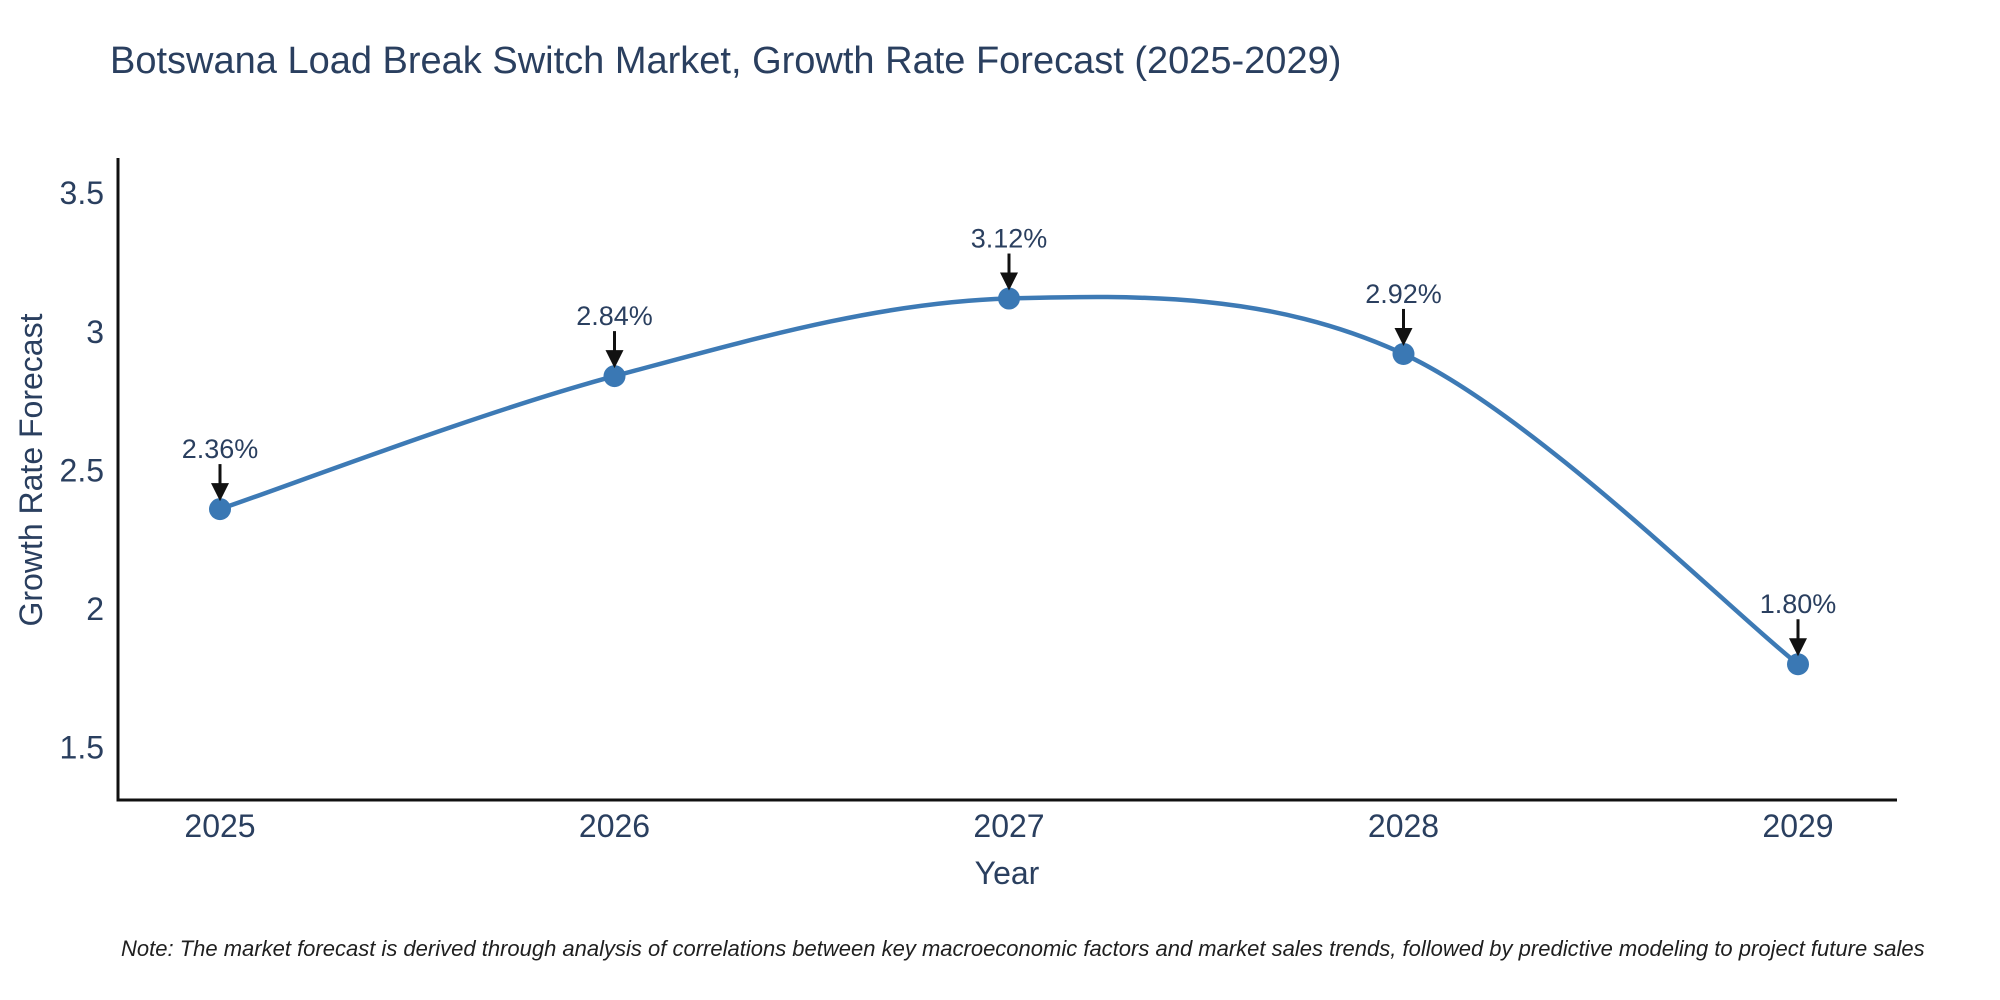 The width and height of the screenshot is (2000, 1000). I want to click on y-tick-label: 2.5, so click(82, 470).